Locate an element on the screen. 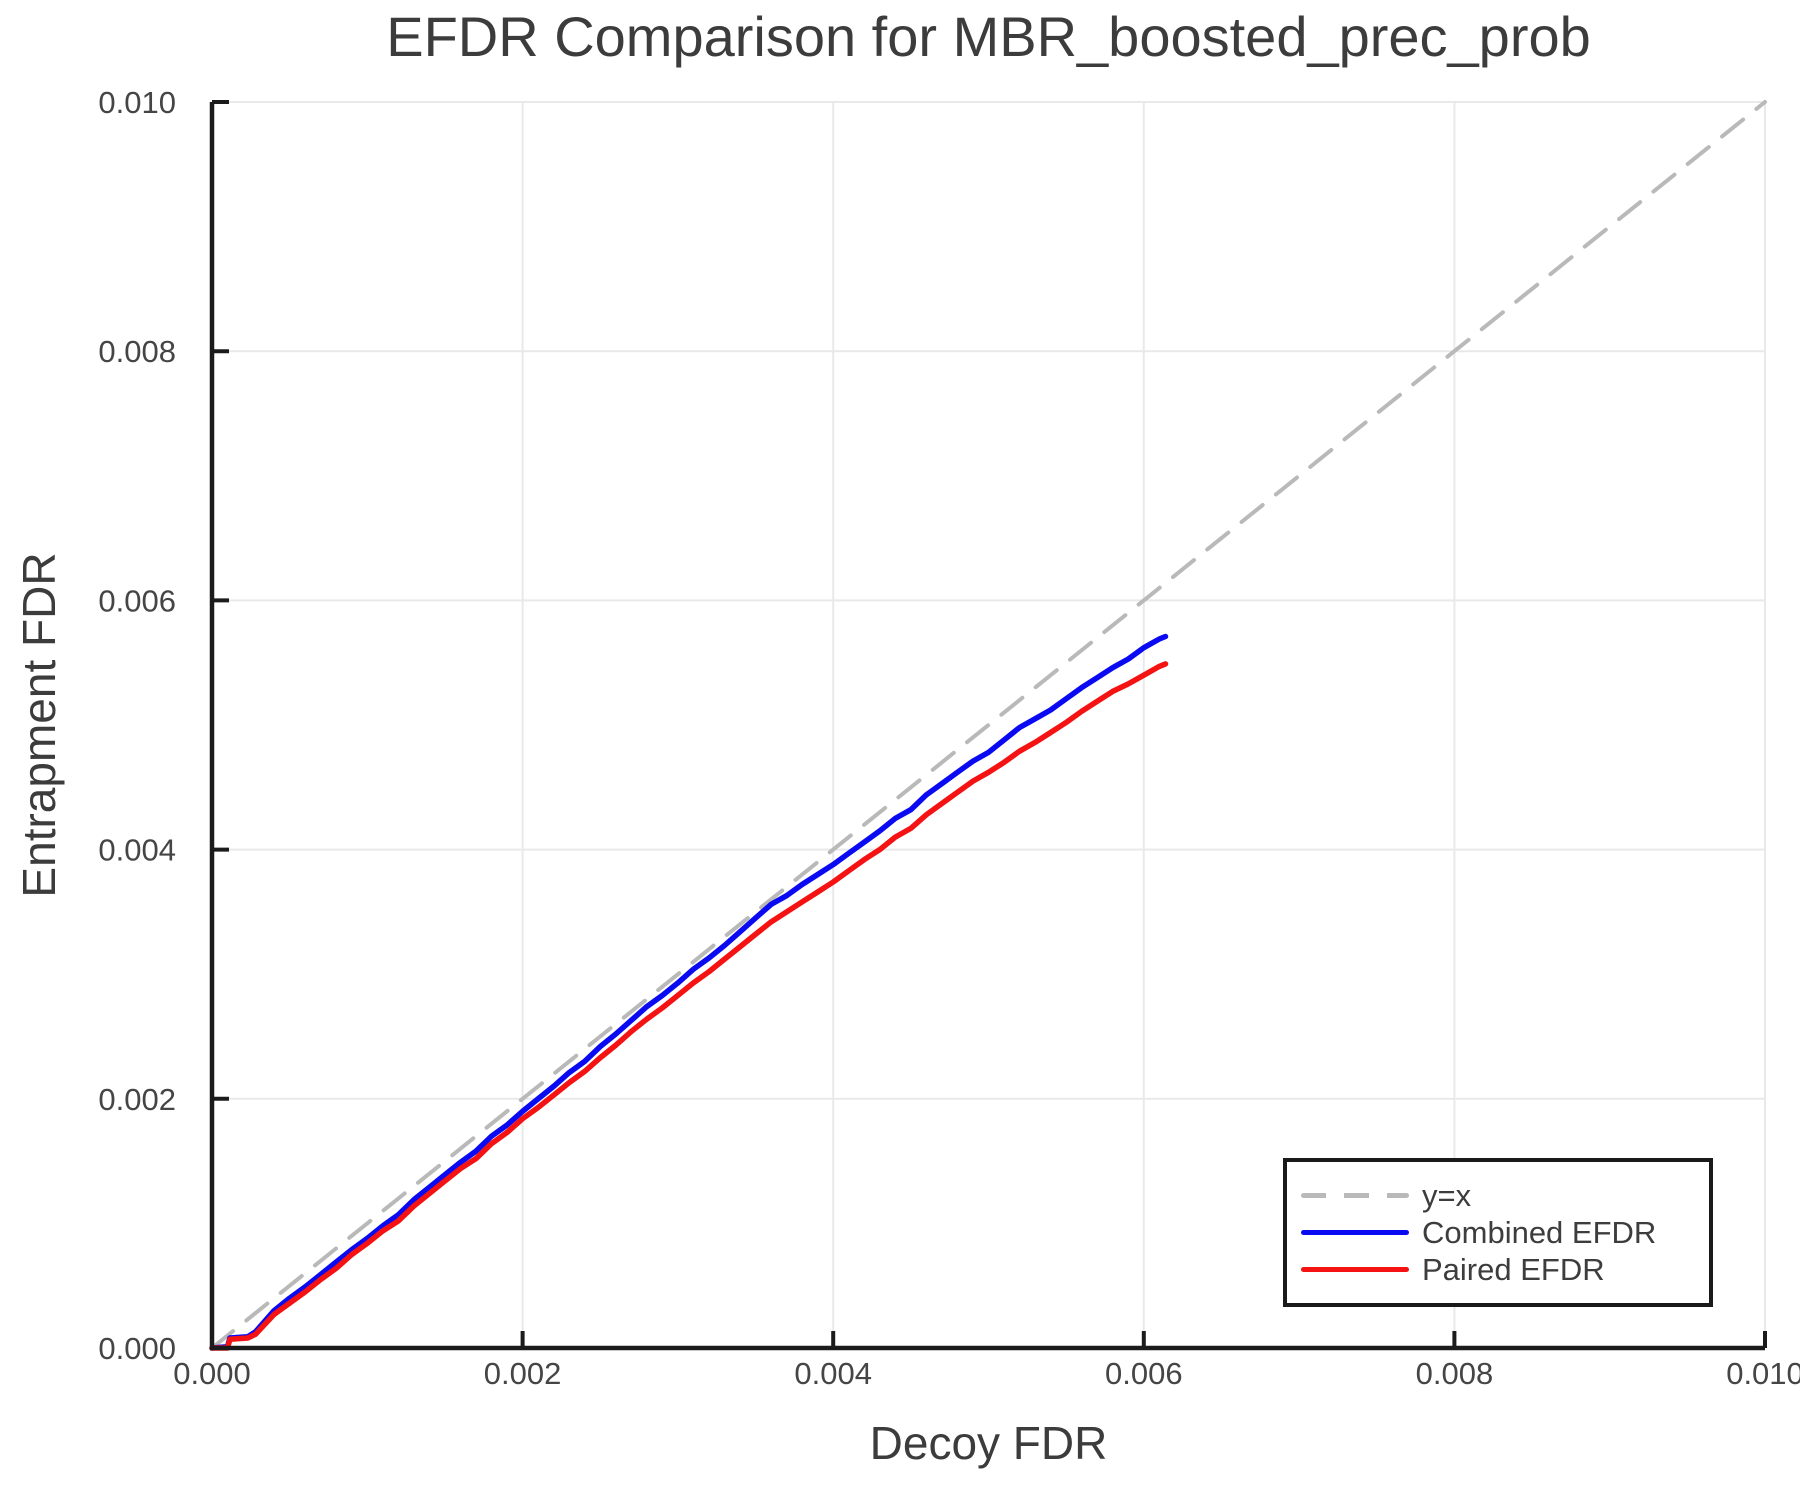 The image size is (1800, 1500). legend: y=x Combined EFDR Paired EFDR is located at coordinates (1498, 1232).